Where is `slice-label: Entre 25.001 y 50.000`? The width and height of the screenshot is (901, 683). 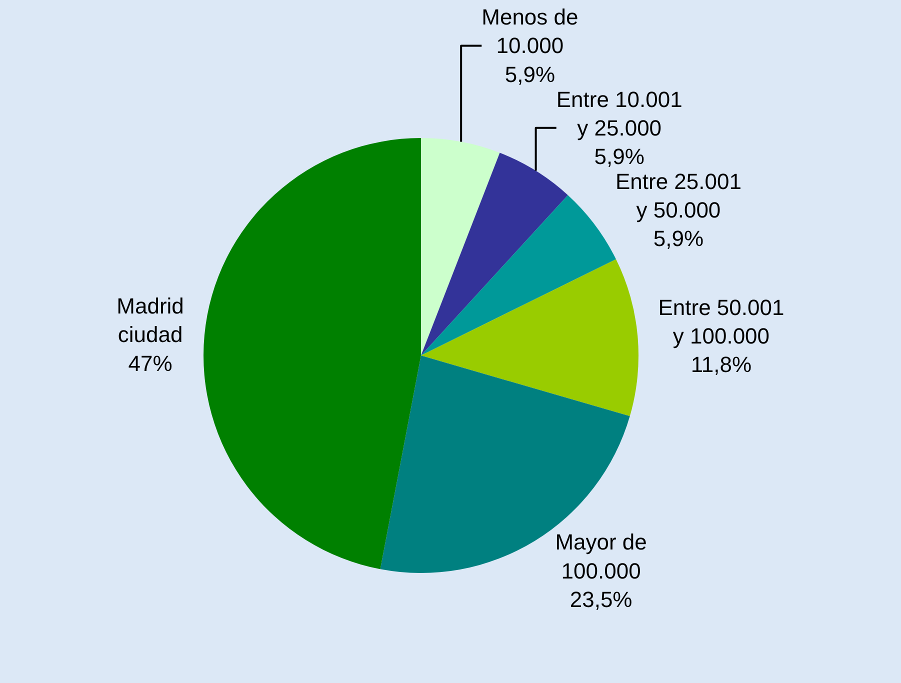 slice-label: Entre 25.001 y 50.000 is located at coordinates (678, 195).